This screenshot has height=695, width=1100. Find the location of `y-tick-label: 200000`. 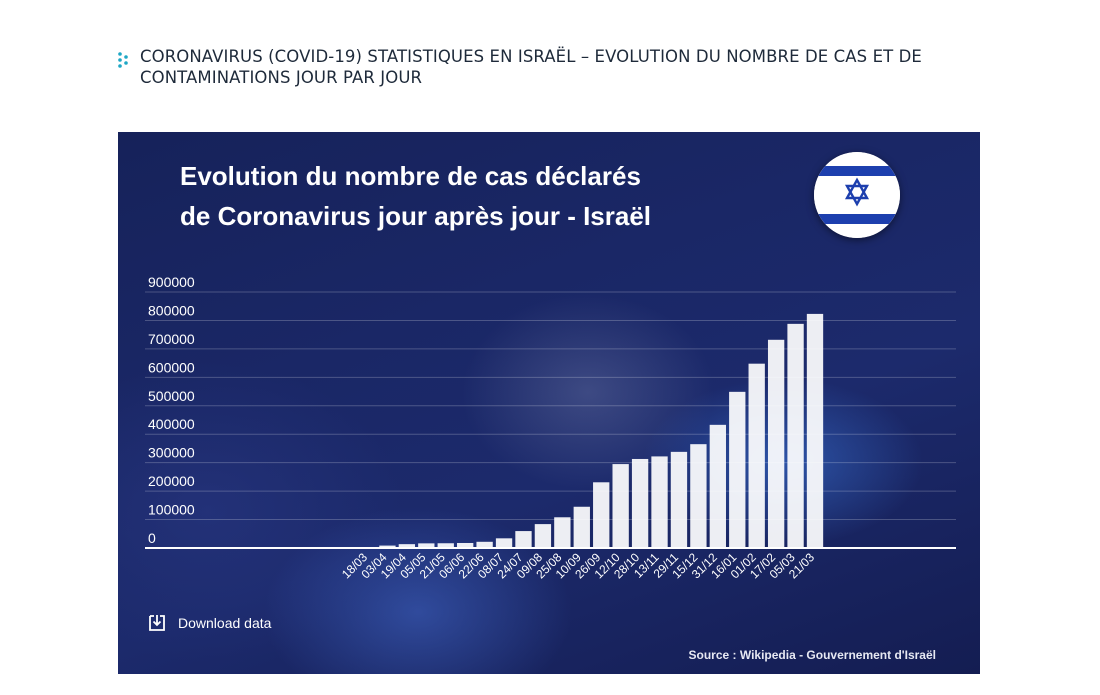

y-tick-label: 200000 is located at coordinates (171, 481).